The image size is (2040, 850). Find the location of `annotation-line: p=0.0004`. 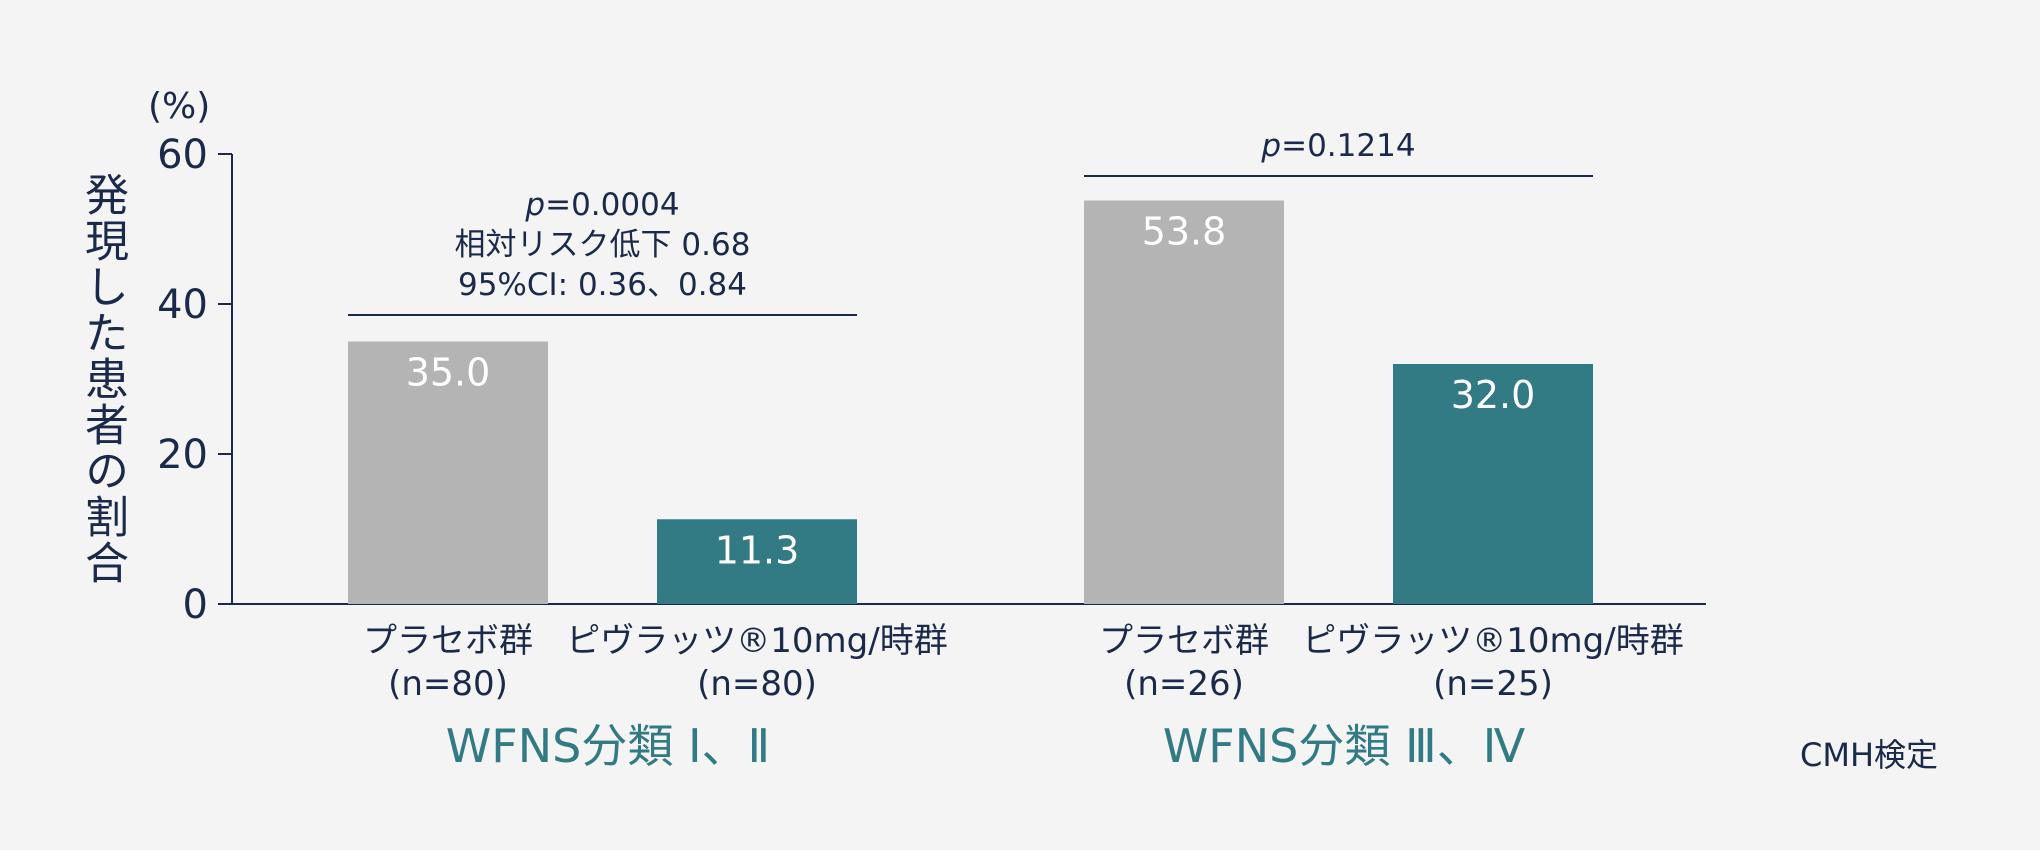

annotation-line: p=0.0004 is located at coordinates (601, 205).